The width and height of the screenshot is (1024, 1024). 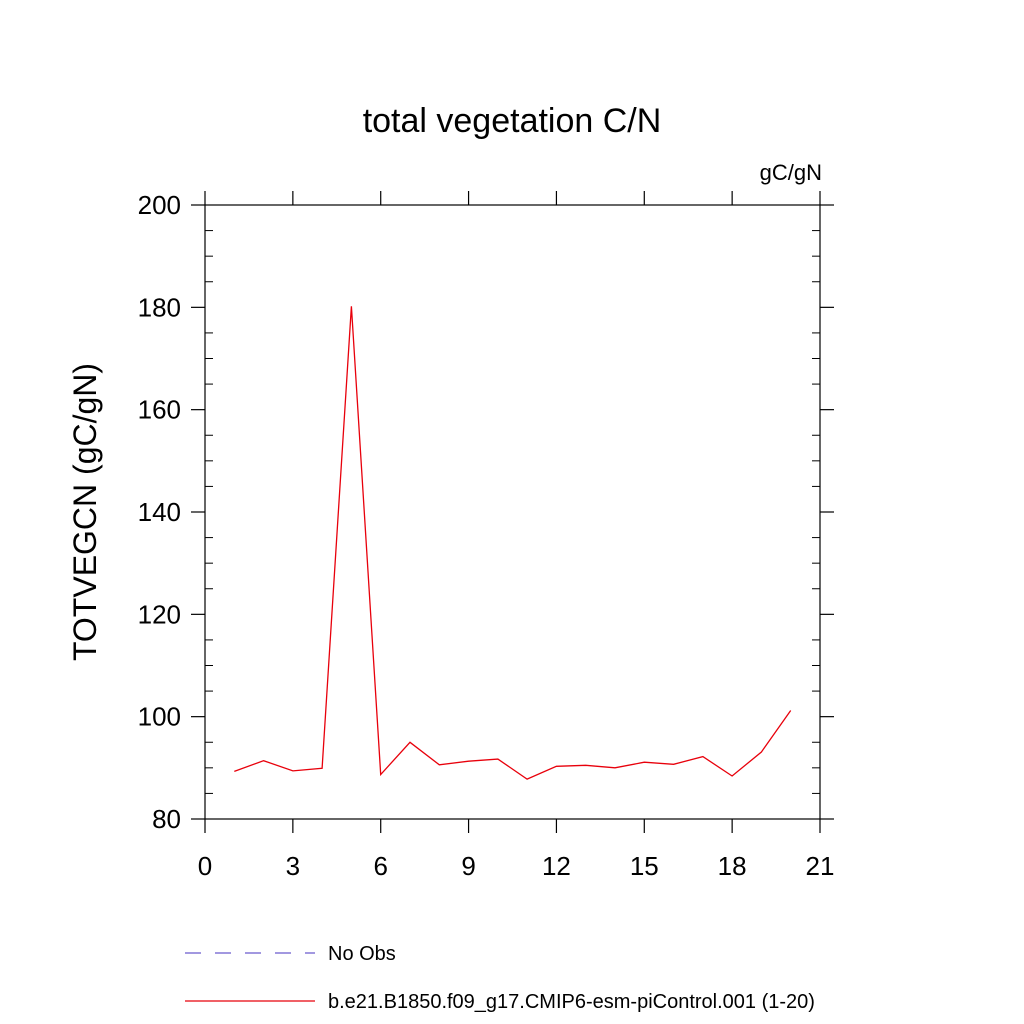 What do you see at coordinates (159, 307) in the screenshot?
I see `y-tick-label: 180` at bounding box center [159, 307].